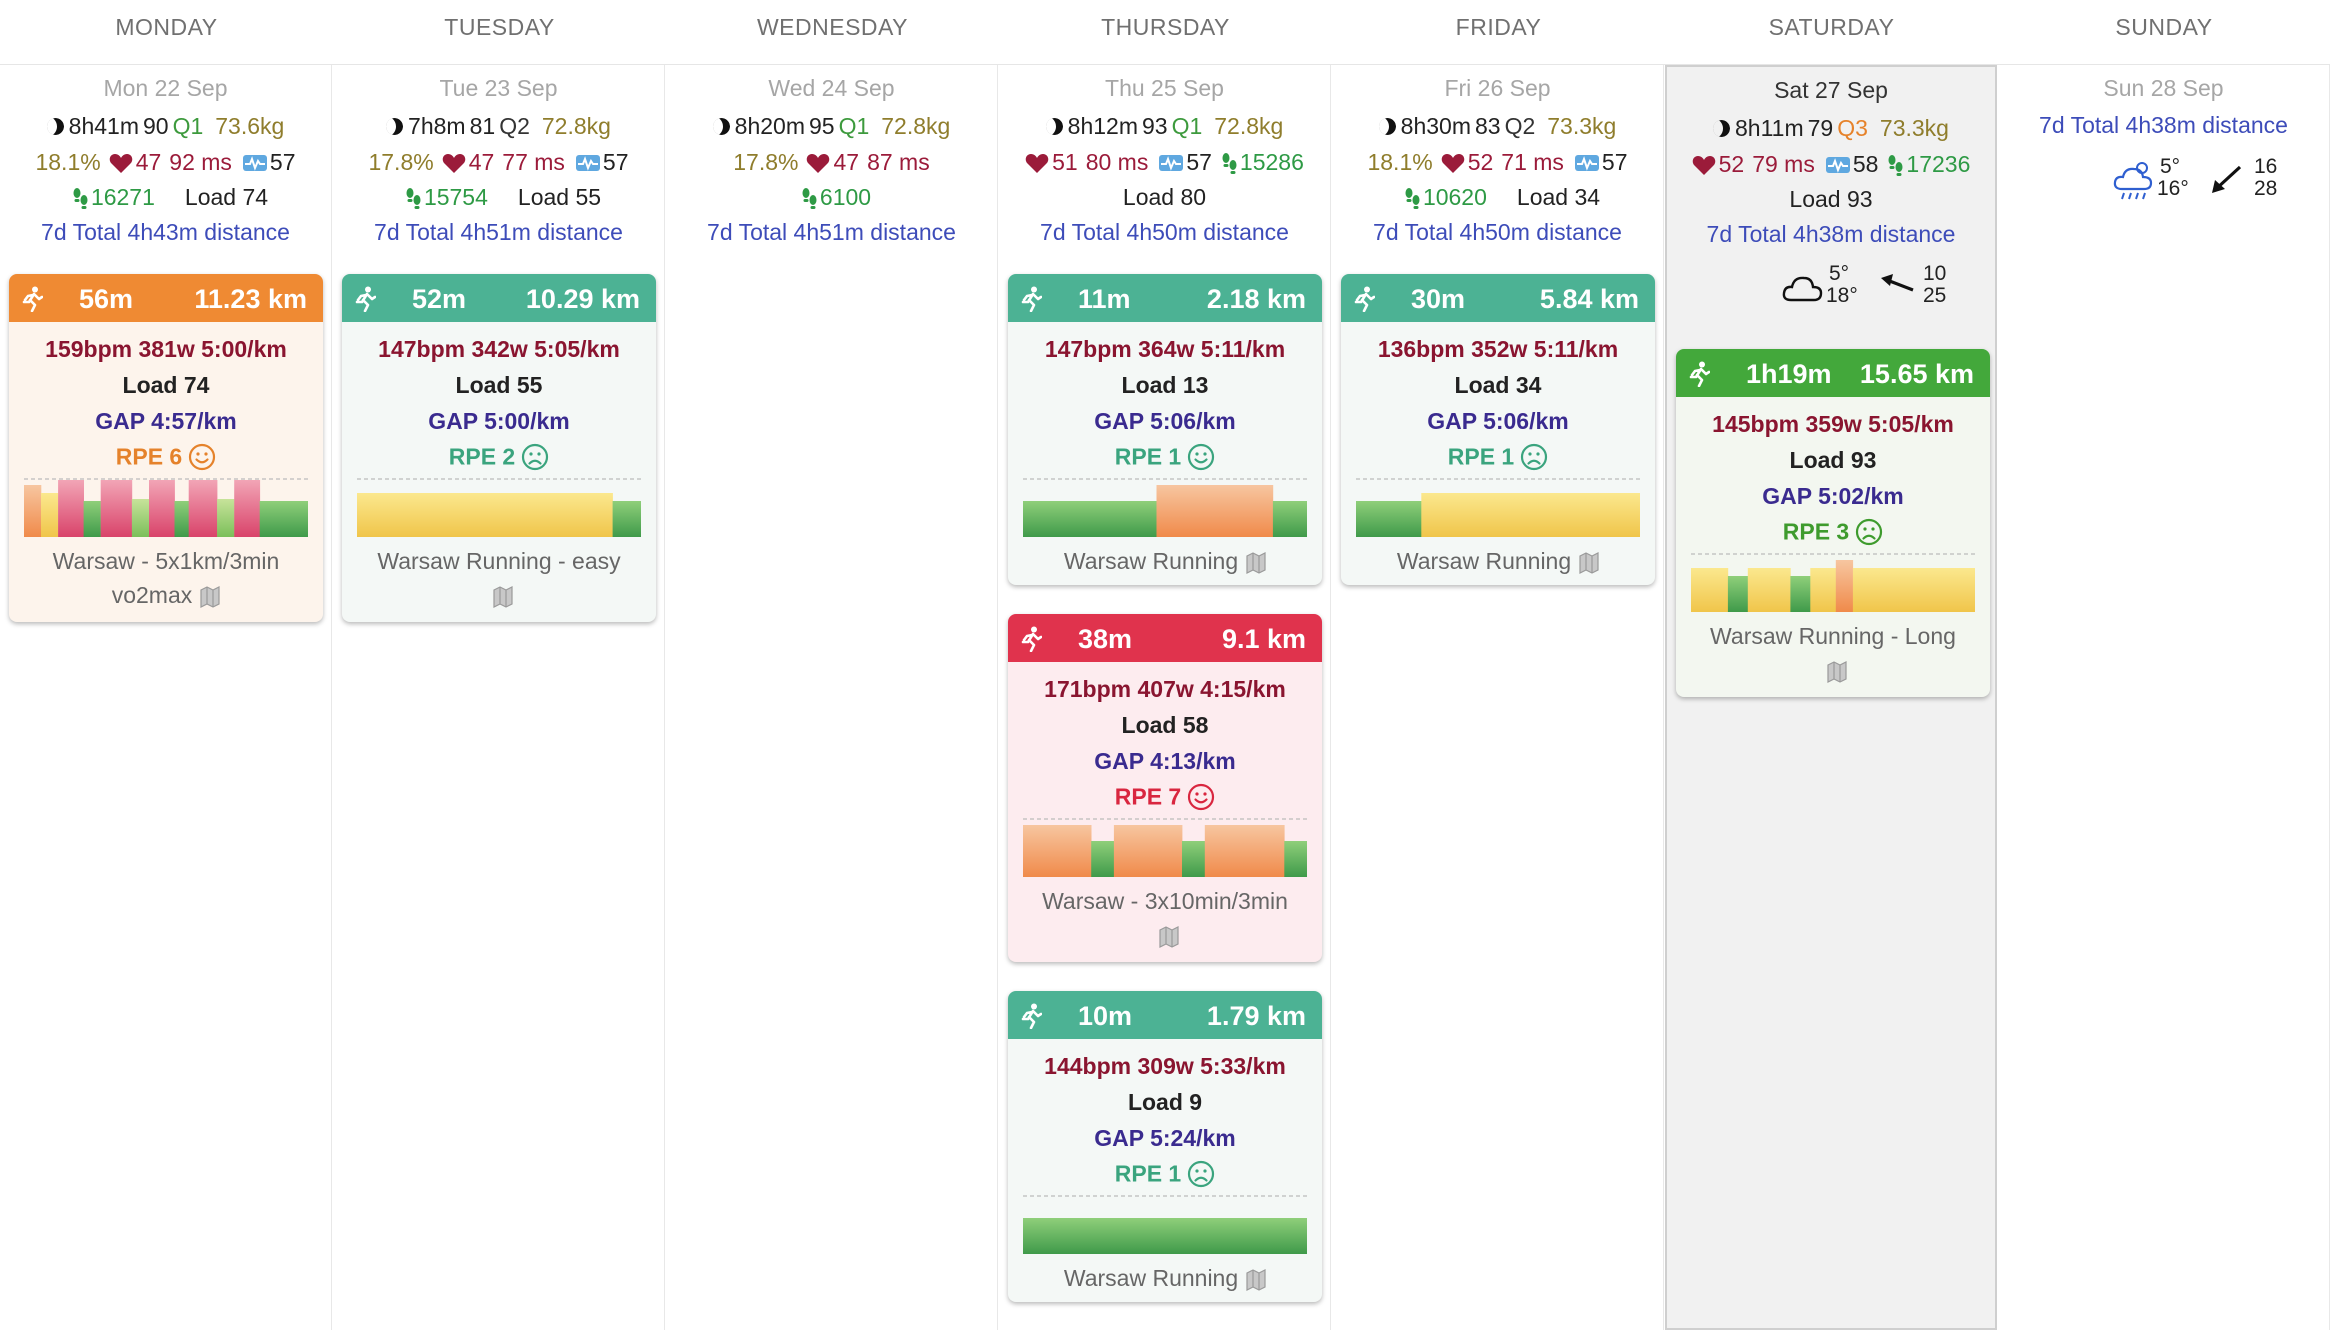  I want to click on activity-header: 56m 11.23 km, so click(166, 298).